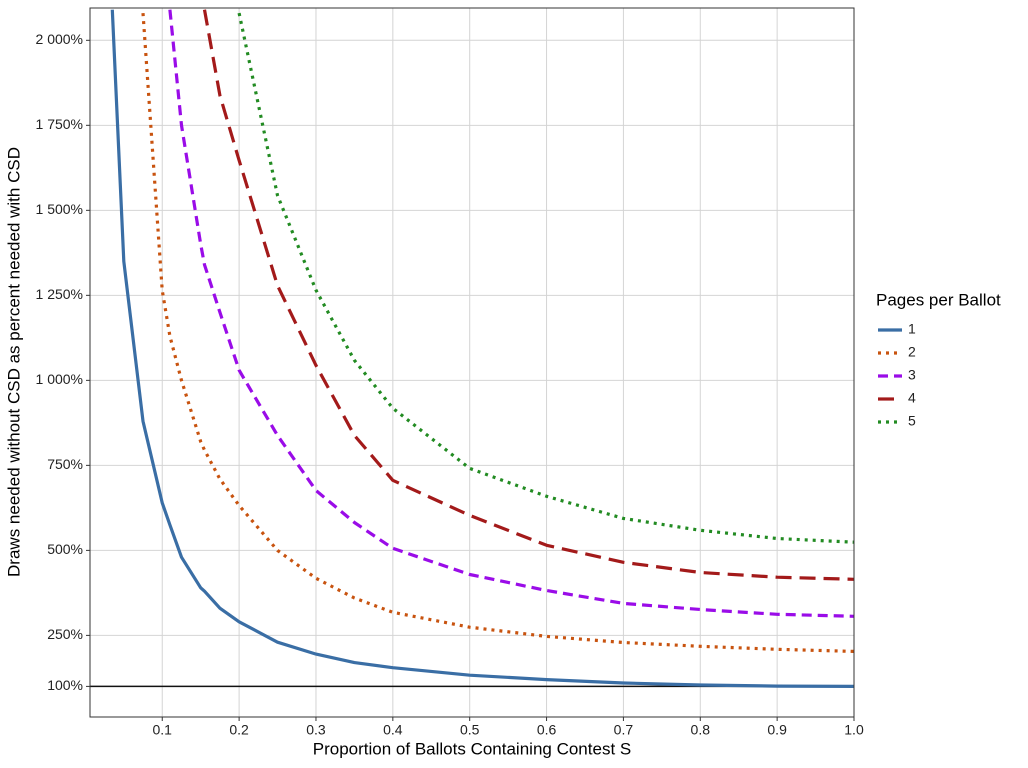  I want to click on x-tick-label: 0.6, so click(547, 730).